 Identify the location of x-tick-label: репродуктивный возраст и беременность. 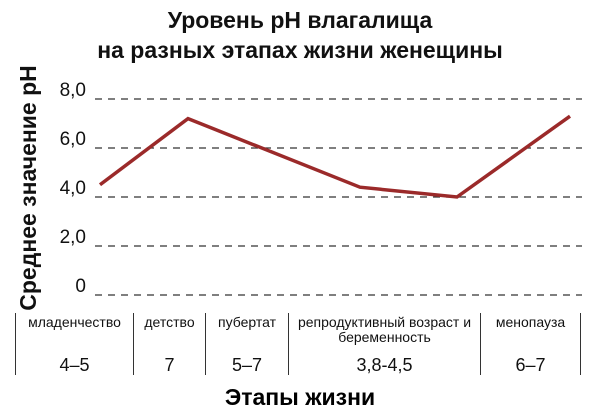
(384, 329).